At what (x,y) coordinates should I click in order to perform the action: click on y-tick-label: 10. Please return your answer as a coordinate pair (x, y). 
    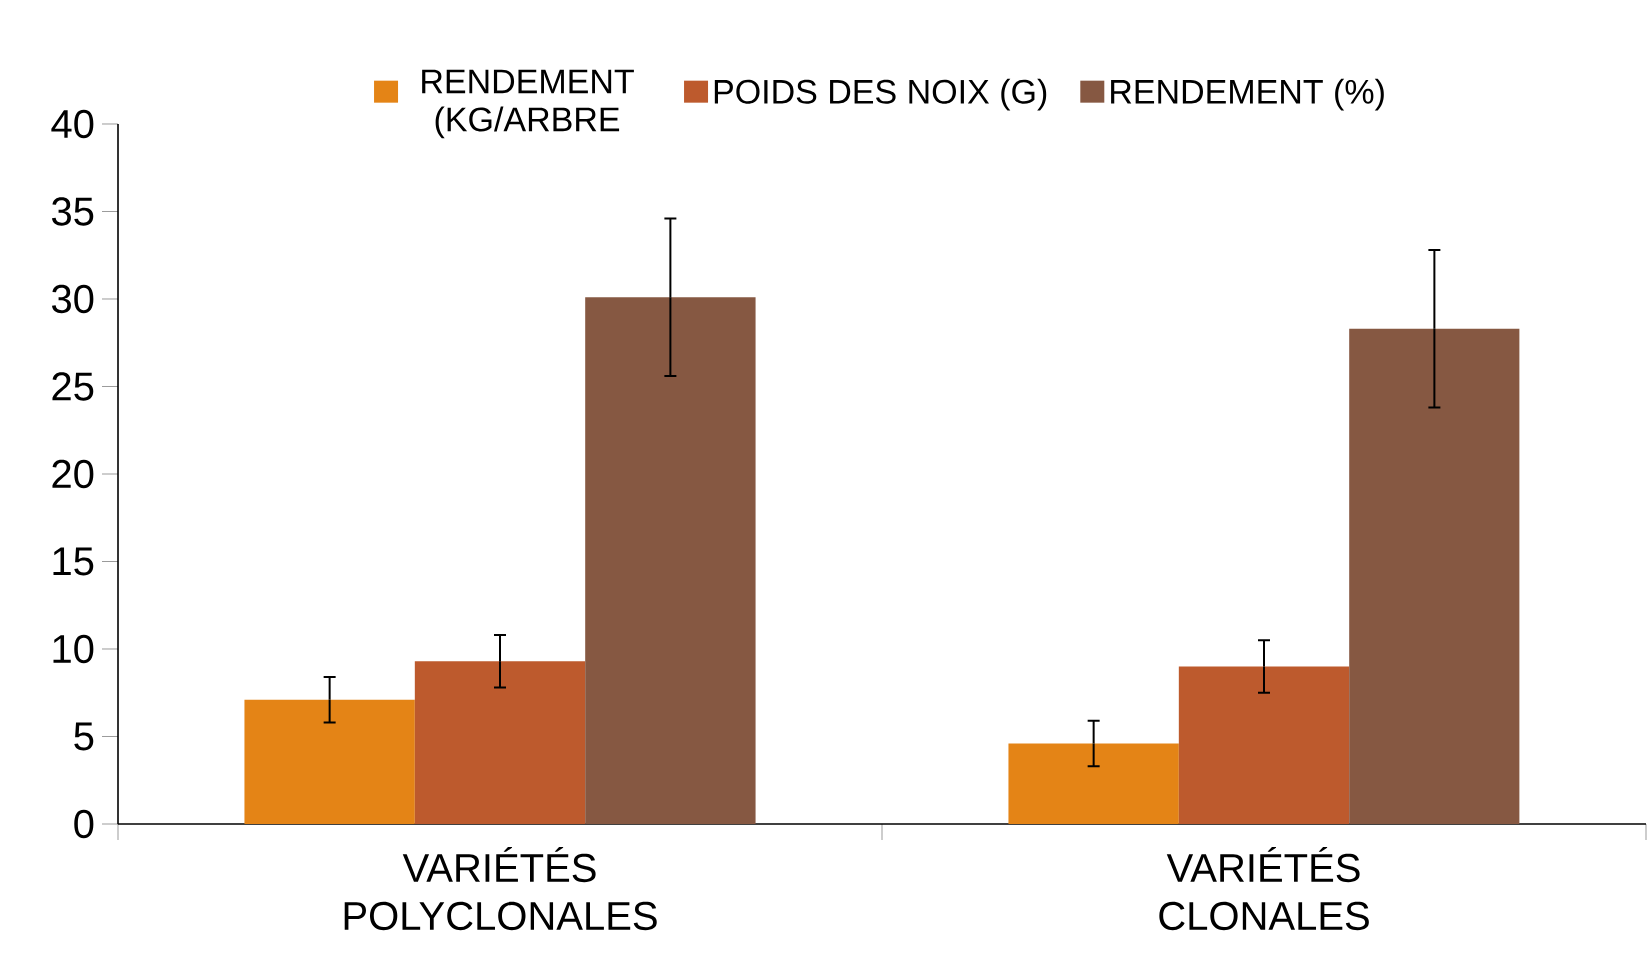
    Looking at the image, I should click on (73, 649).